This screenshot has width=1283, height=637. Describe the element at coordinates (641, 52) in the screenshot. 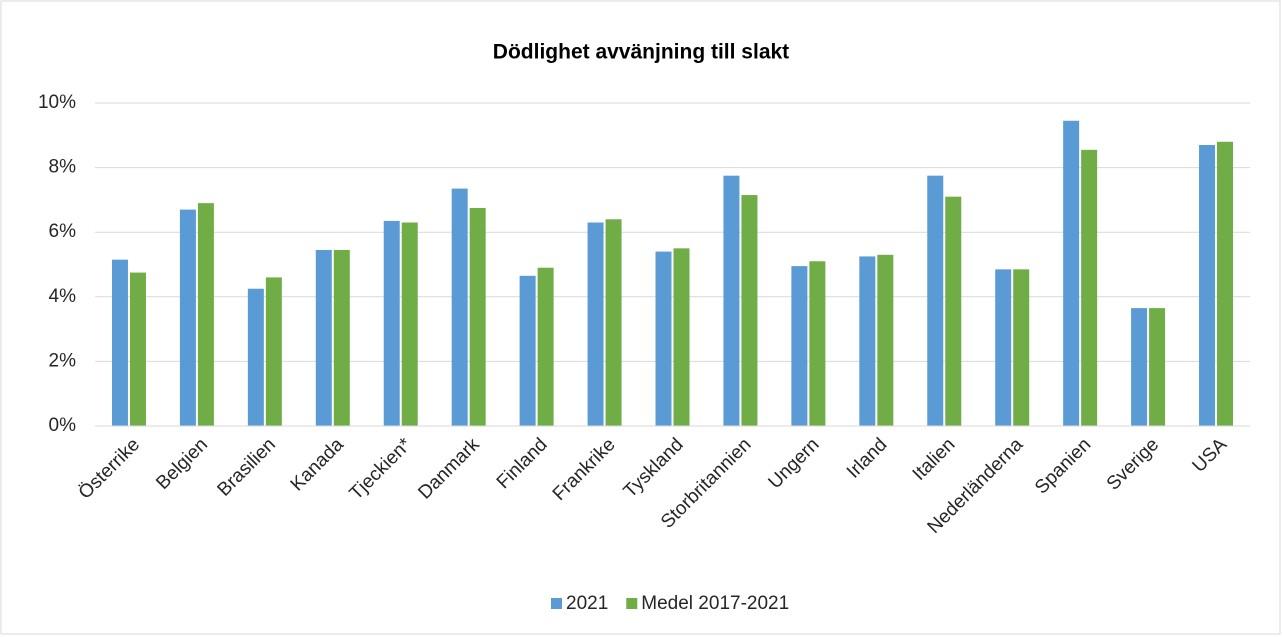

I see `chart-title: Dödlighet avvänjning till slakt` at that location.